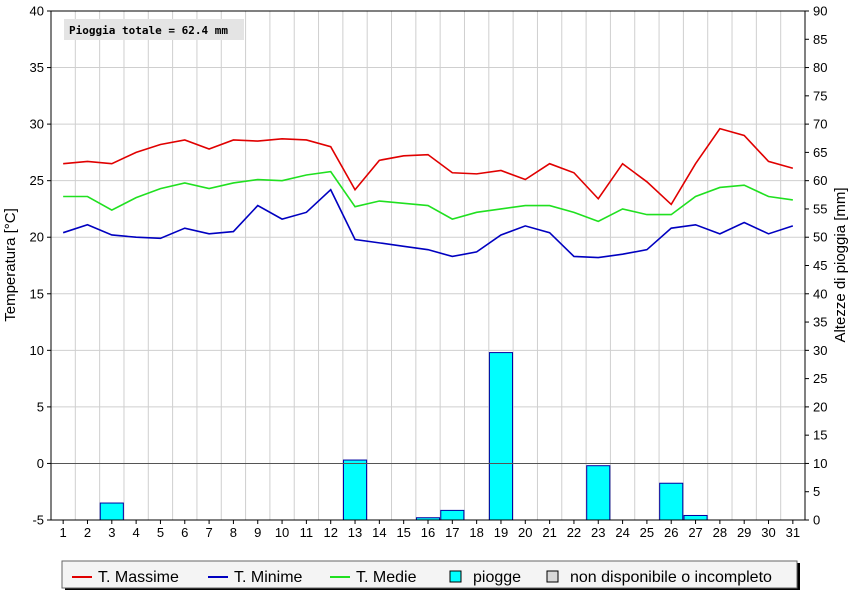 This screenshot has width=865, height=600. Describe the element at coordinates (37, 237) in the screenshot. I see `left-tick-label: 20` at that location.